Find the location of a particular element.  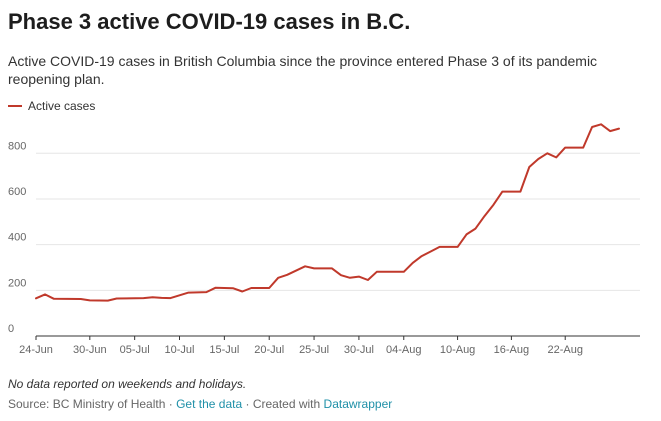

y-tick-label: 400 is located at coordinates (17, 238).